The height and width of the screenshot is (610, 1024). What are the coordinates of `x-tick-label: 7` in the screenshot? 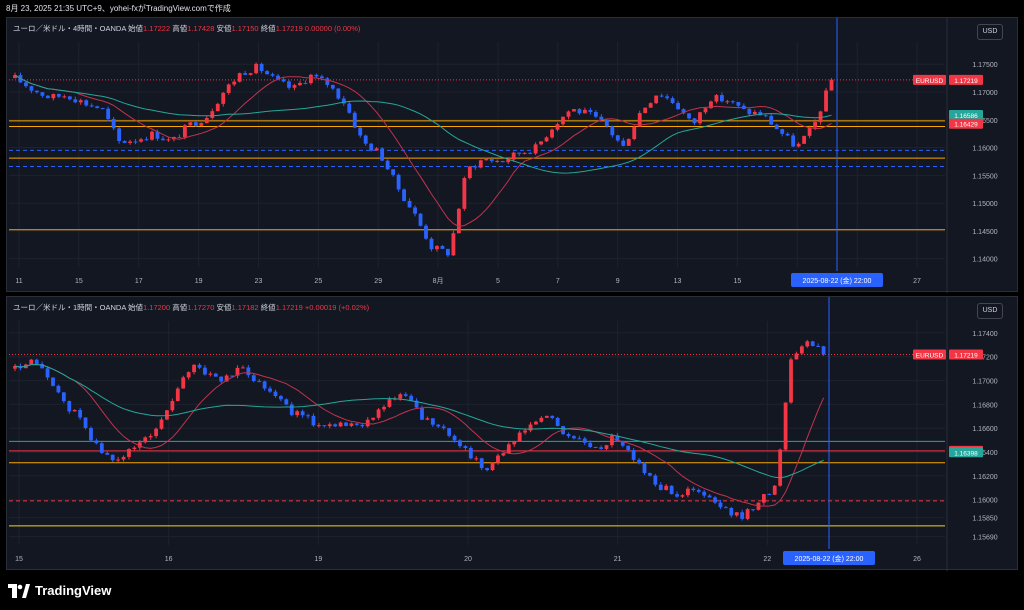 It's located at (558, 281).